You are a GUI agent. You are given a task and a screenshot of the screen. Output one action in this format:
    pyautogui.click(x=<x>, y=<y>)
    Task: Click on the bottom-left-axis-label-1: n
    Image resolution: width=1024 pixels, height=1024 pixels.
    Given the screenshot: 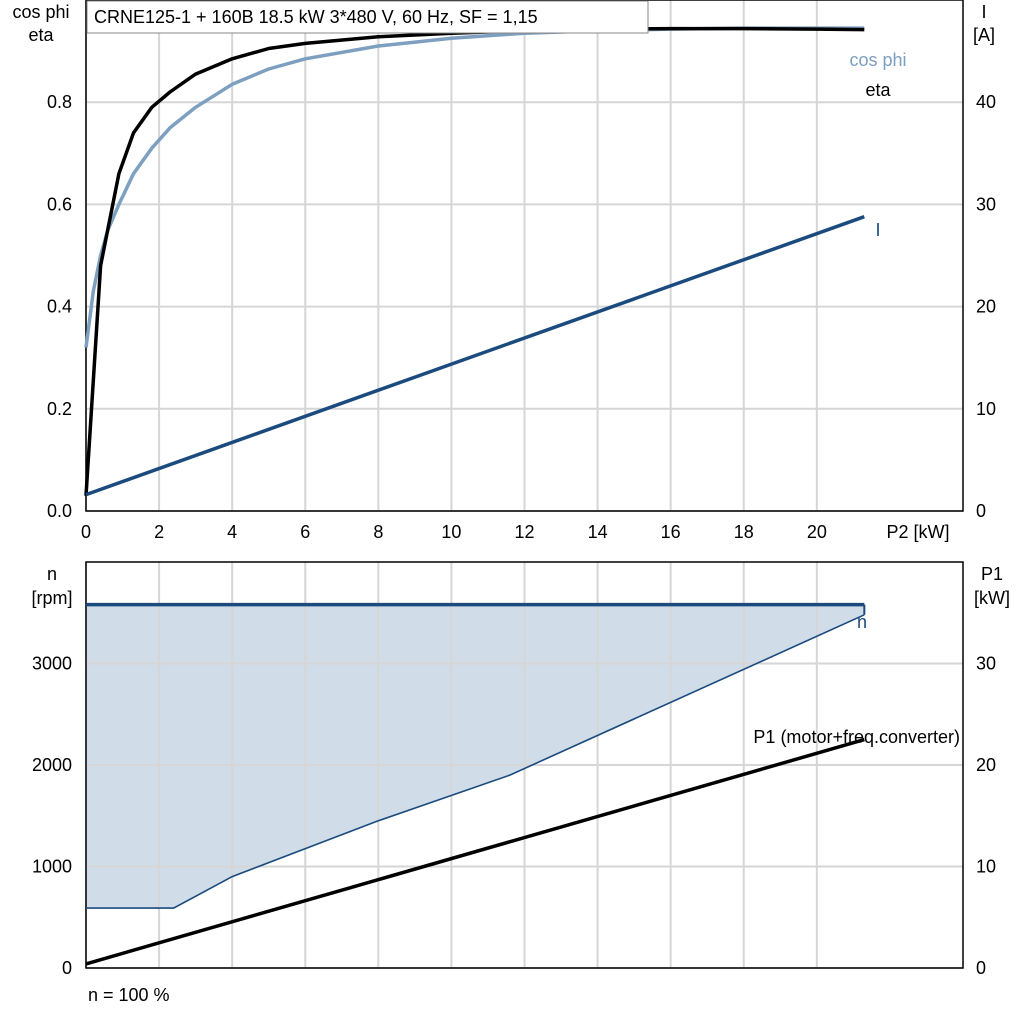 What is the action you would take?
    pyautogui.click(x=52, y=574)
    